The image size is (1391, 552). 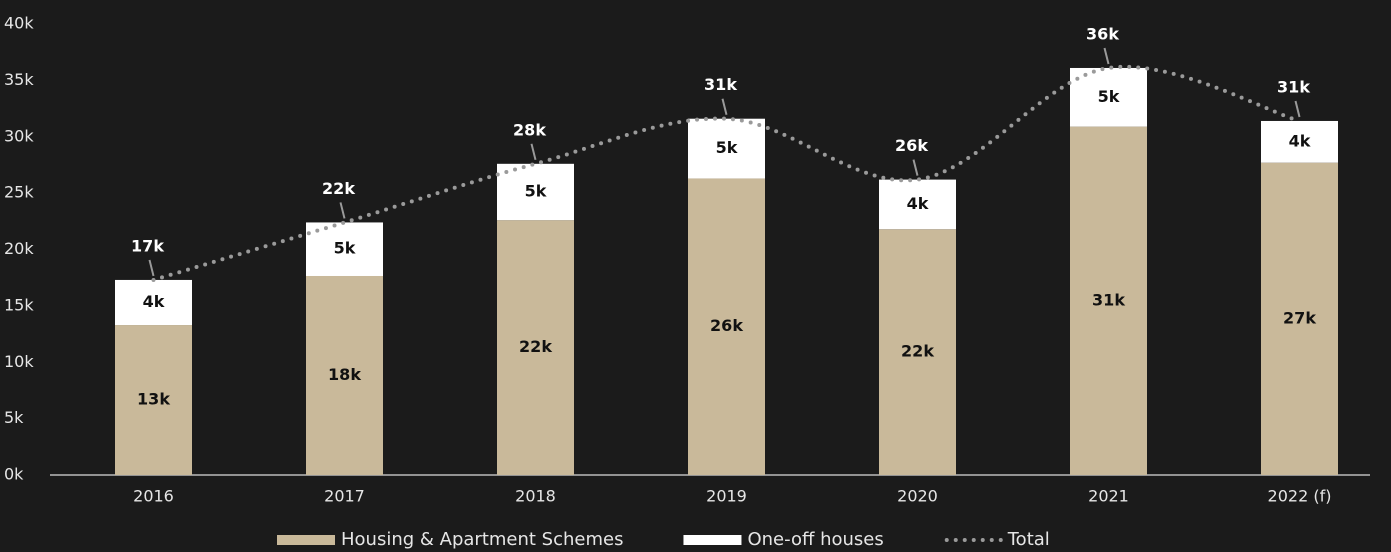 I want to click on y-tick-label: 0k, so click(x=14, y=474).